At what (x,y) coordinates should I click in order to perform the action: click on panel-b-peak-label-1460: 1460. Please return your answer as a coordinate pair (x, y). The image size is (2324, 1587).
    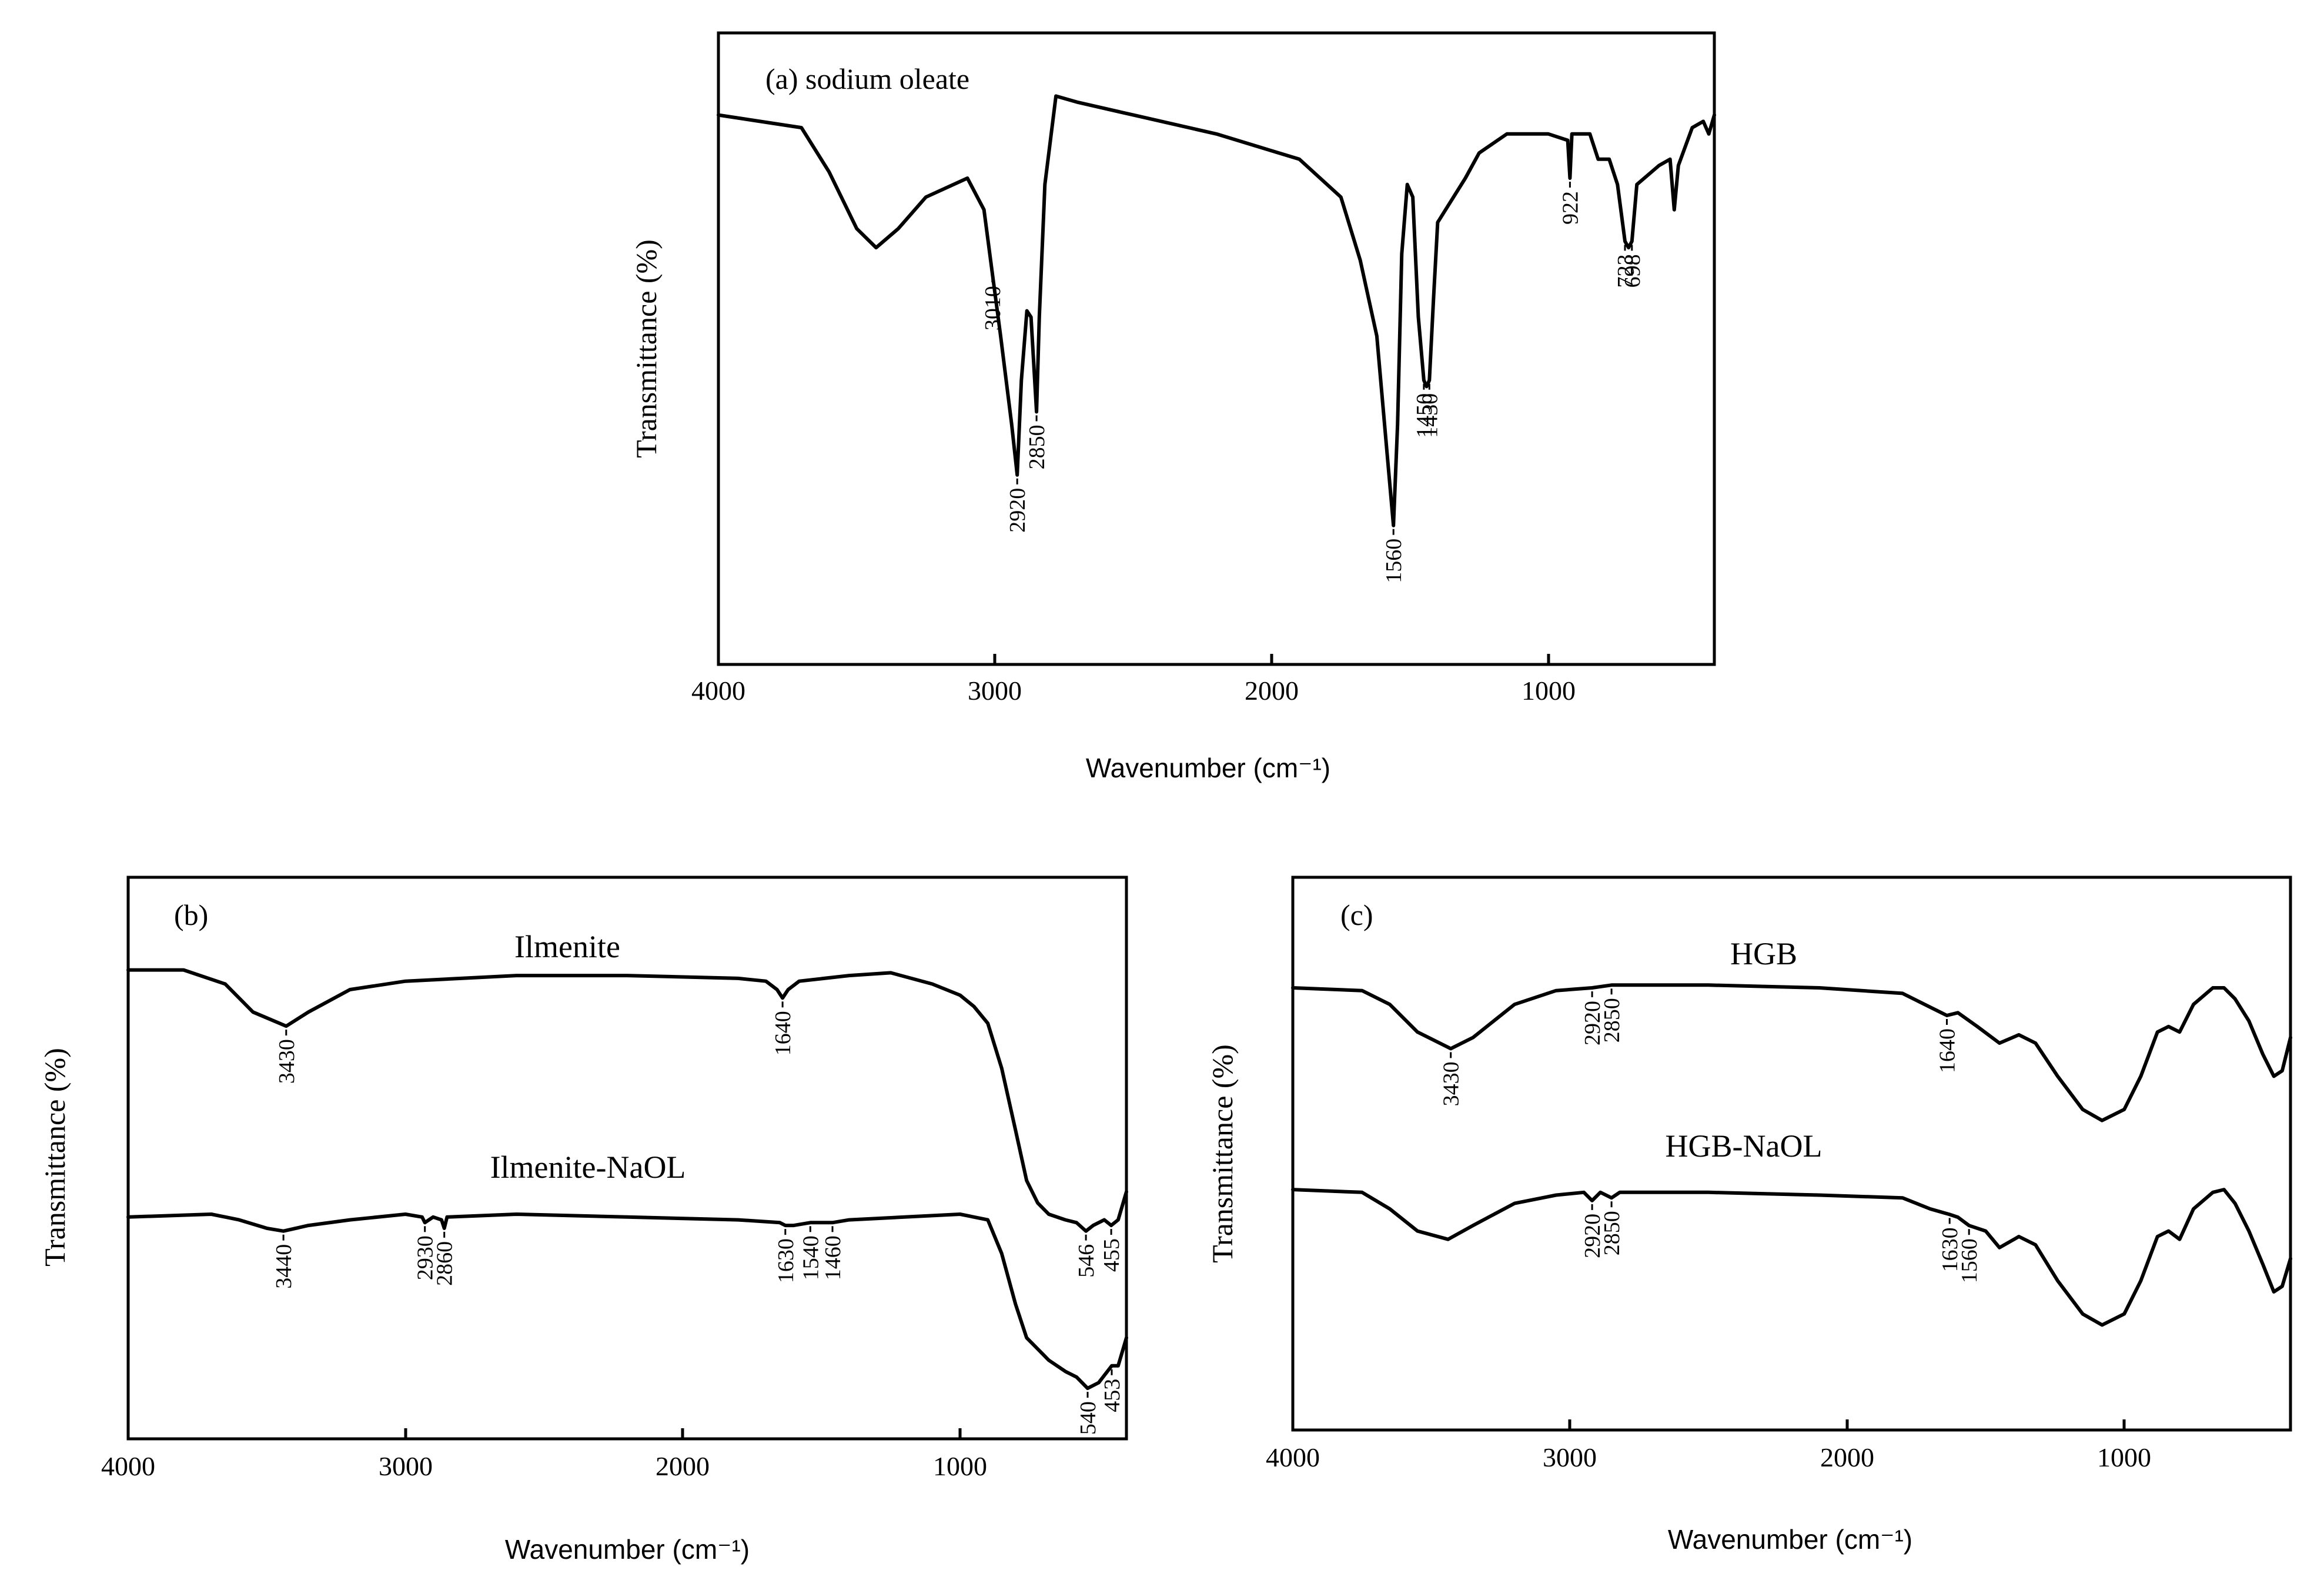
    Looking at the image, I should click on (833, 1257).